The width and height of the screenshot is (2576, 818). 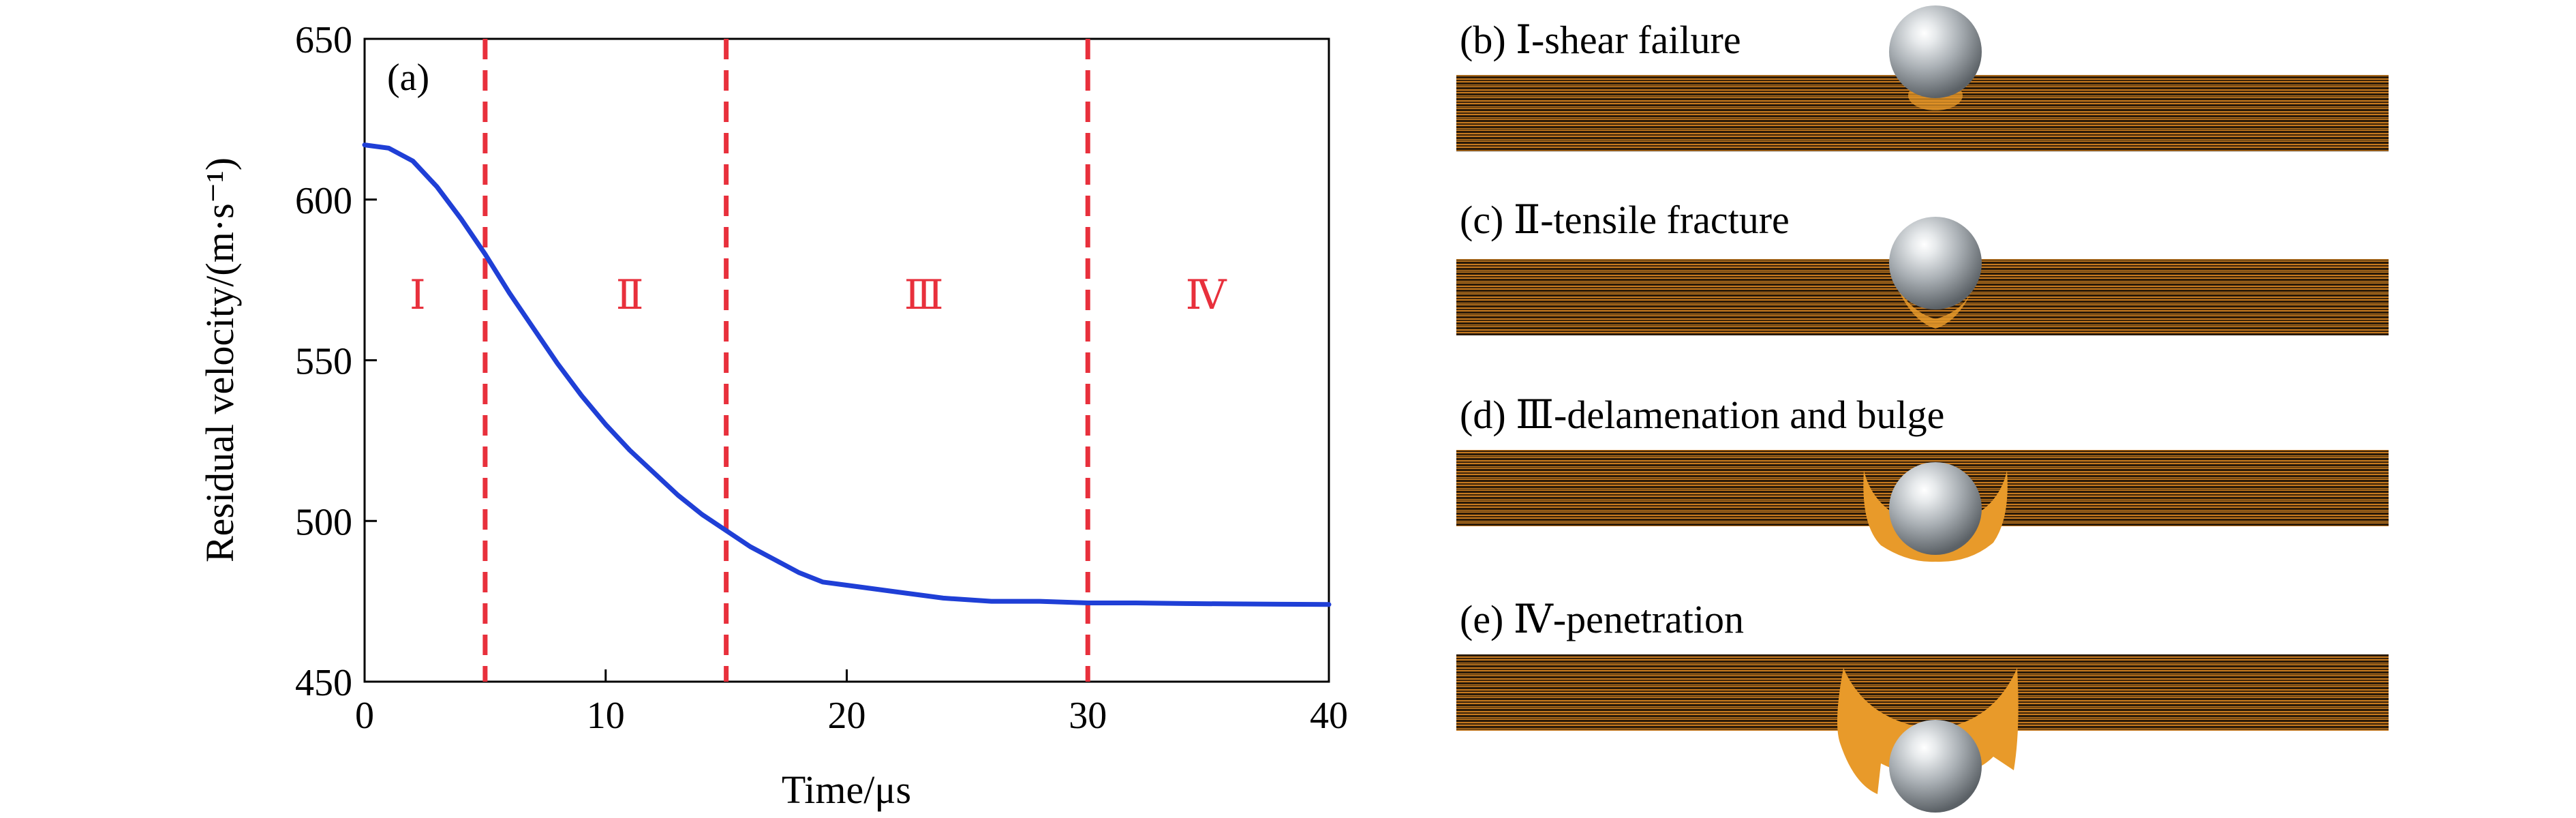 I want to click on y-tick-label: 550, so click(x=323, y=362).